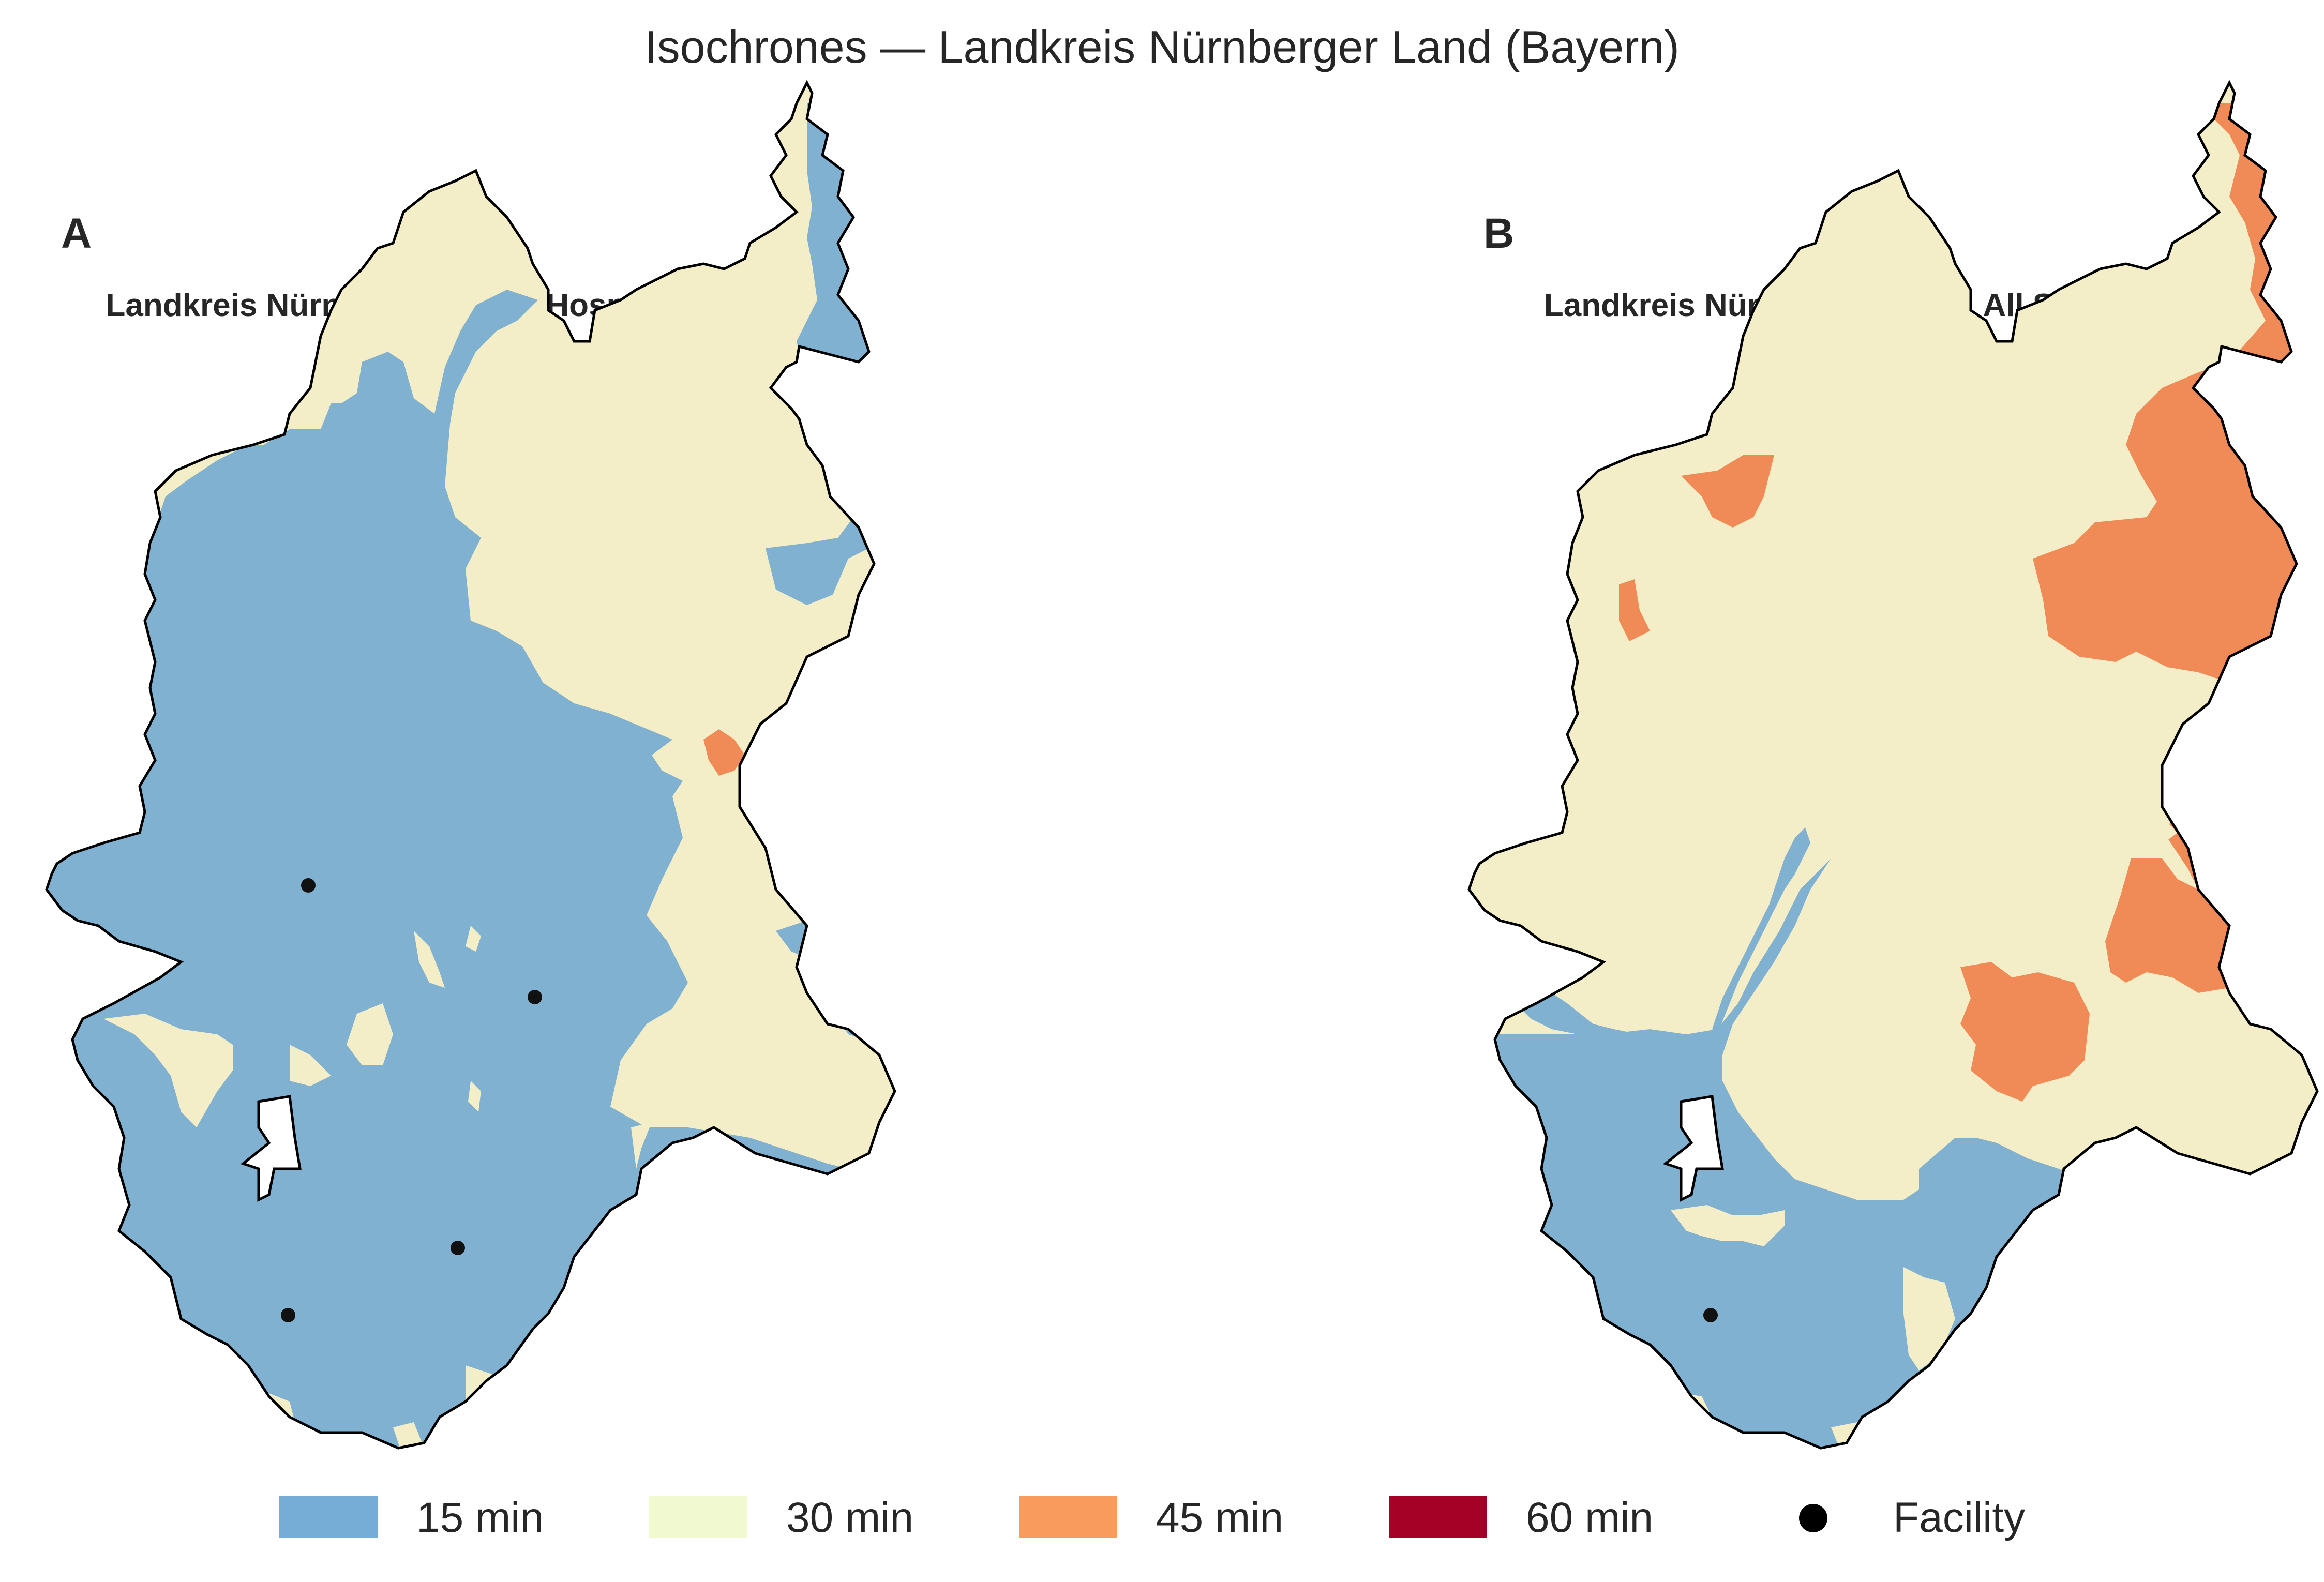  Describe the element at coordinates (641, 1145) in the screenshot. I see `panel-a-hole-east` at that location.